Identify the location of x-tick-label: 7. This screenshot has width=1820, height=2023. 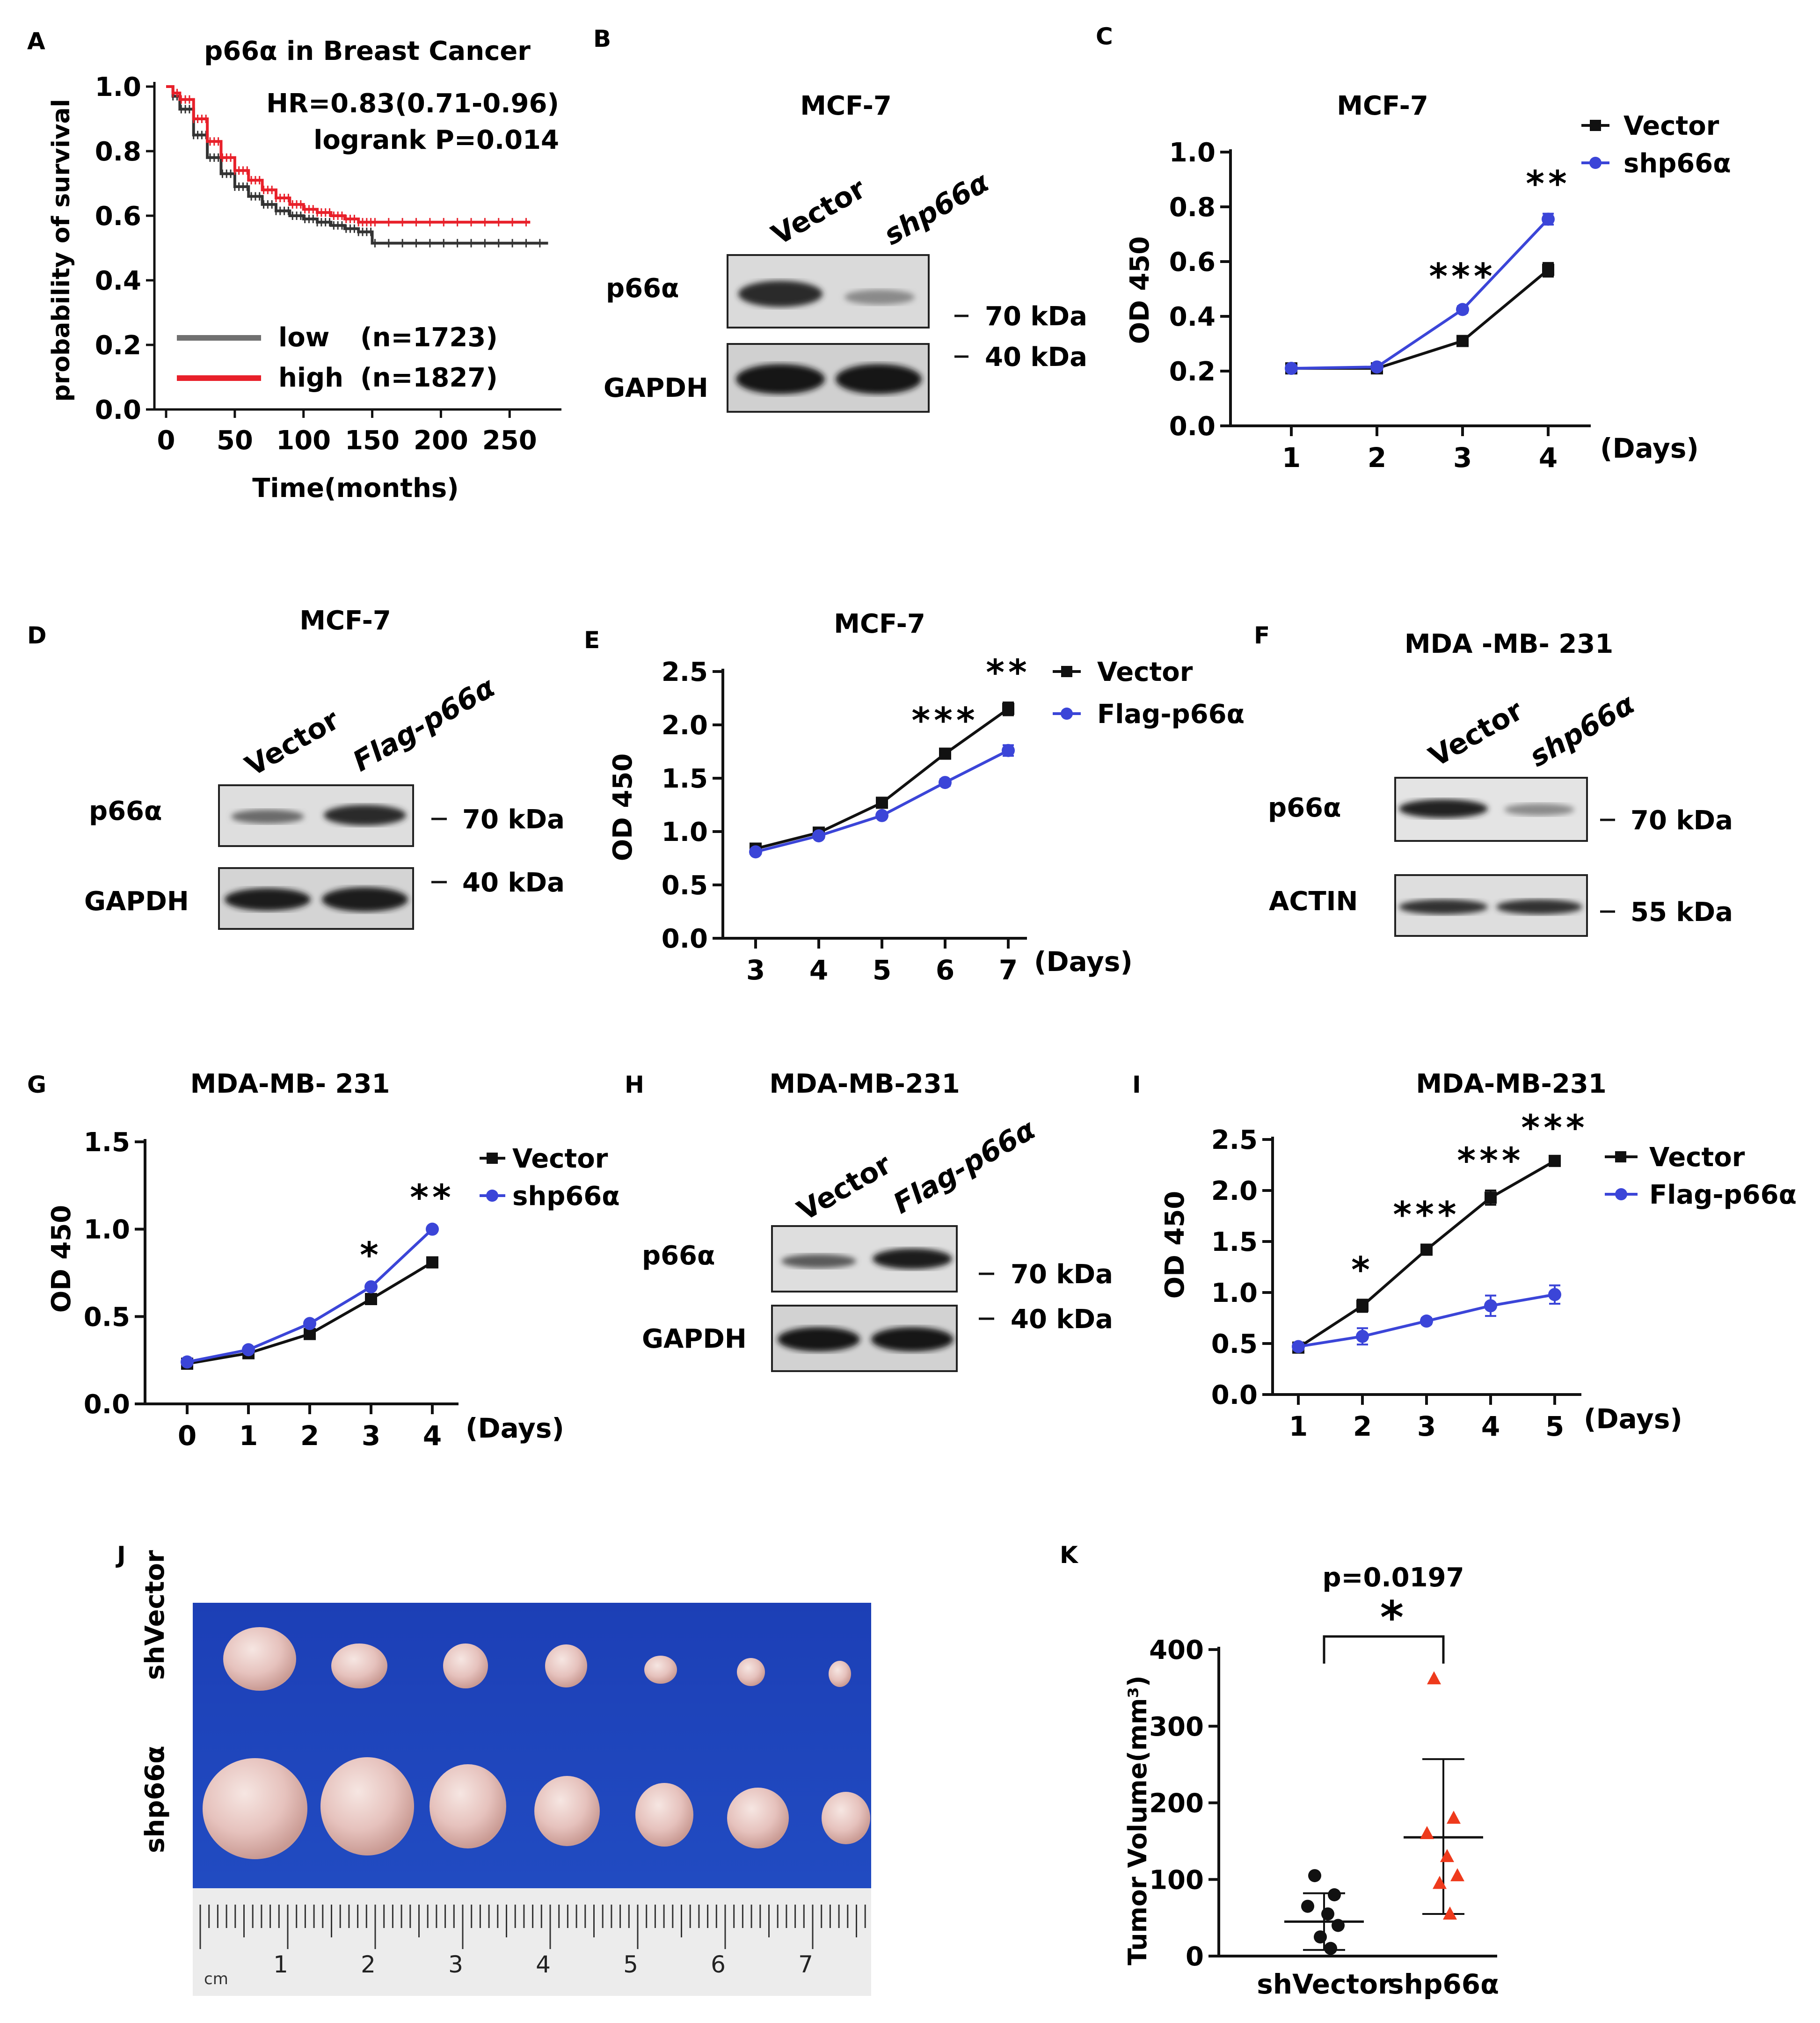
(1008, 970).